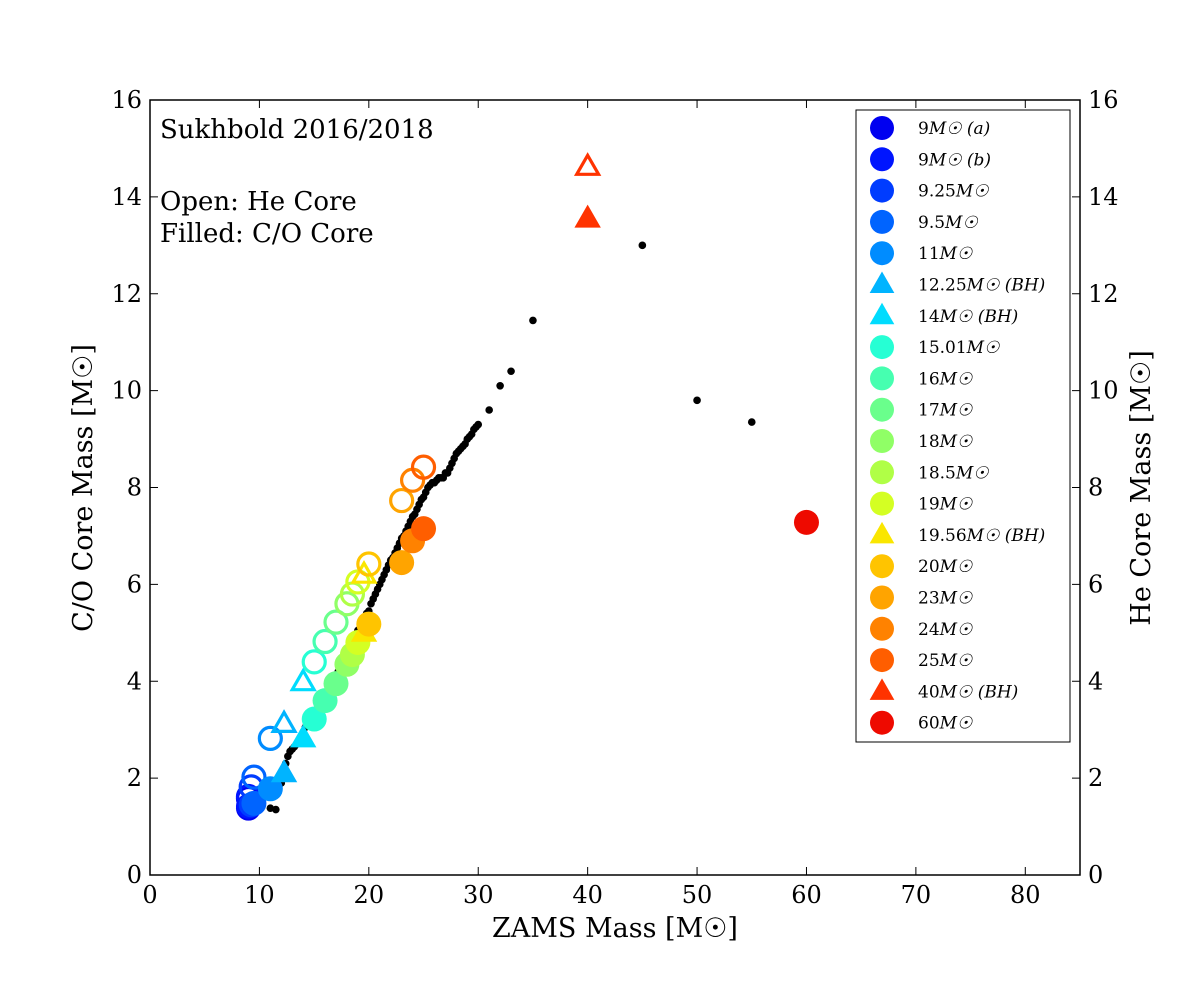  Describe the element at coordinates (258, 202) in the screenshot. I see `annotation-open: Open: He Core` at that location.